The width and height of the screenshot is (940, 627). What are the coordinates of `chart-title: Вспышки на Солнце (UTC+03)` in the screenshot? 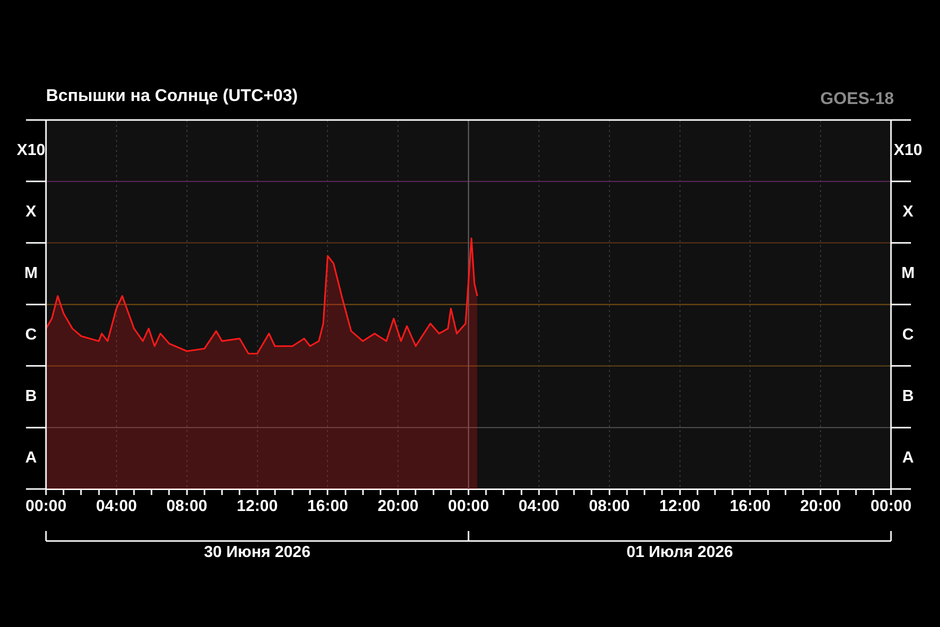 It's located at (172, 96).